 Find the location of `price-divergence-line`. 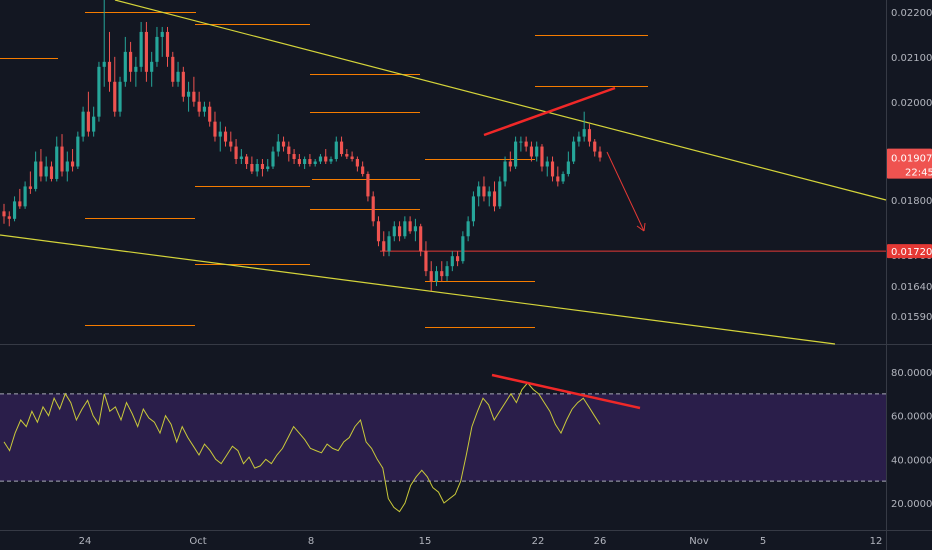

price-divergence-line is located at coordinates (549, 111).